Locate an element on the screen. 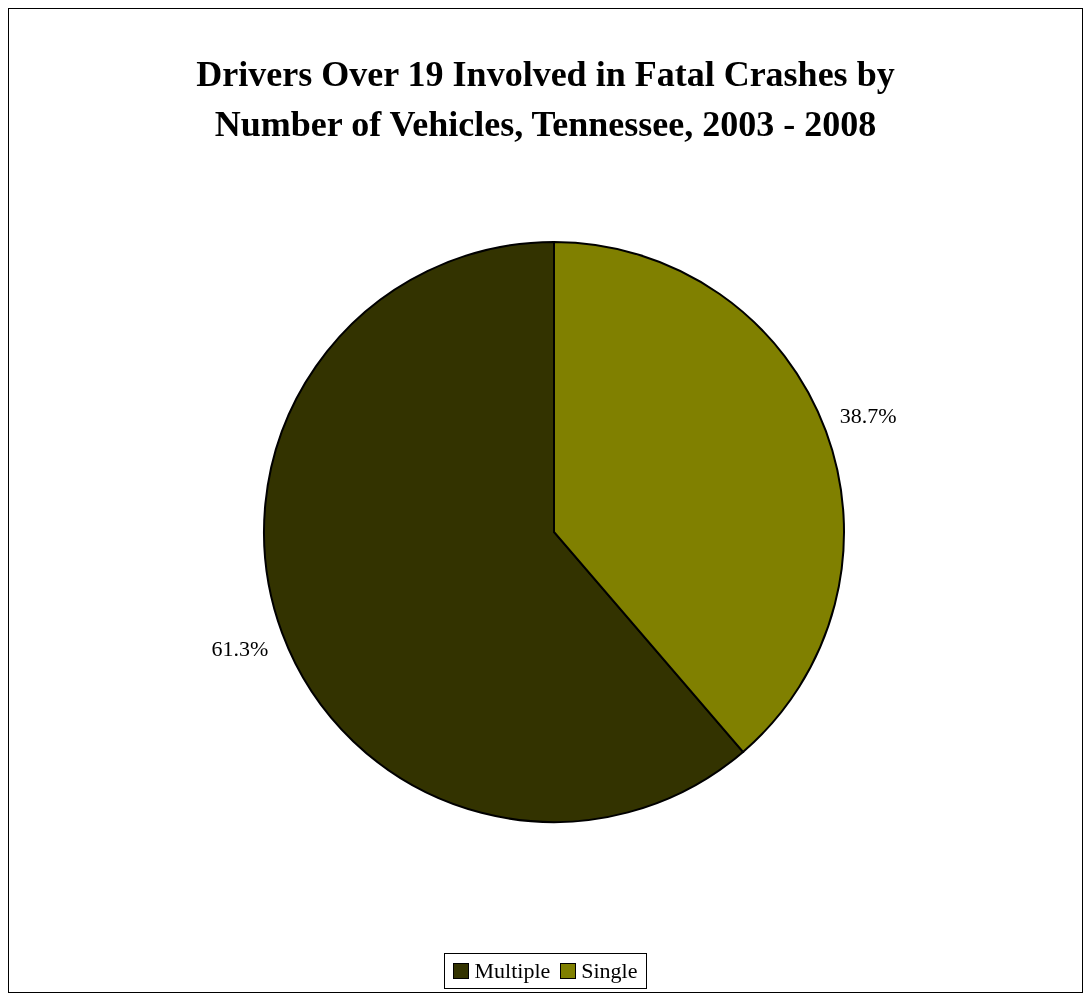 The image size is (1087, 993). data-label: 38.7% is located at coordinates (868, 416).